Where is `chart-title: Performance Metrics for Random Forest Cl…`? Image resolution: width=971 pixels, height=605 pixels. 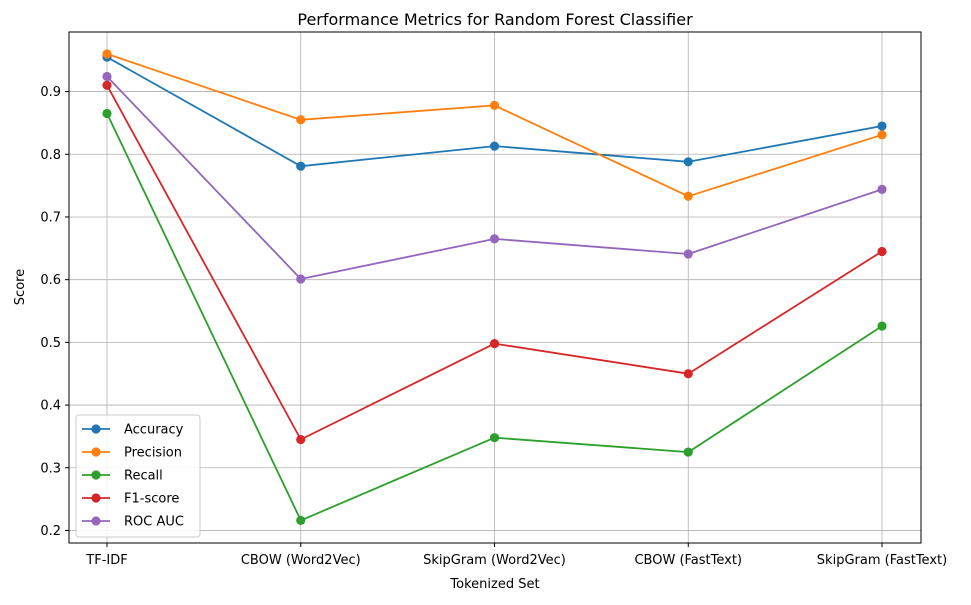 chart-title: Performance Metrics for Random Forest Cl… is located at coordinates (495, 19).